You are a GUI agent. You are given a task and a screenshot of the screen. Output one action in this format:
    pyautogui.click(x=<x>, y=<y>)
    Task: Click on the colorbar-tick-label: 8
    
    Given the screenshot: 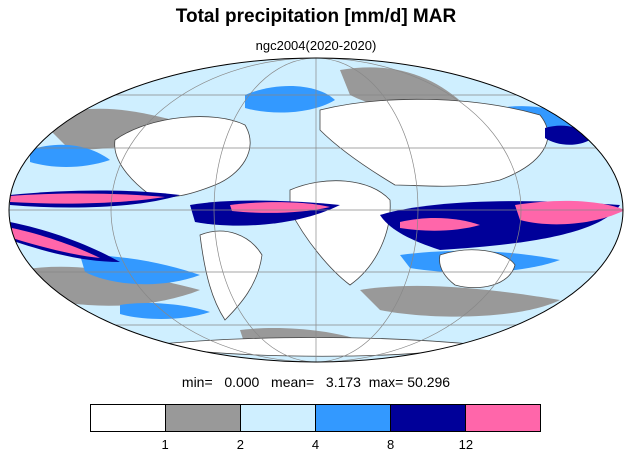 What is the action you would take?
    pyautogui.click(x=391, y=444)
    